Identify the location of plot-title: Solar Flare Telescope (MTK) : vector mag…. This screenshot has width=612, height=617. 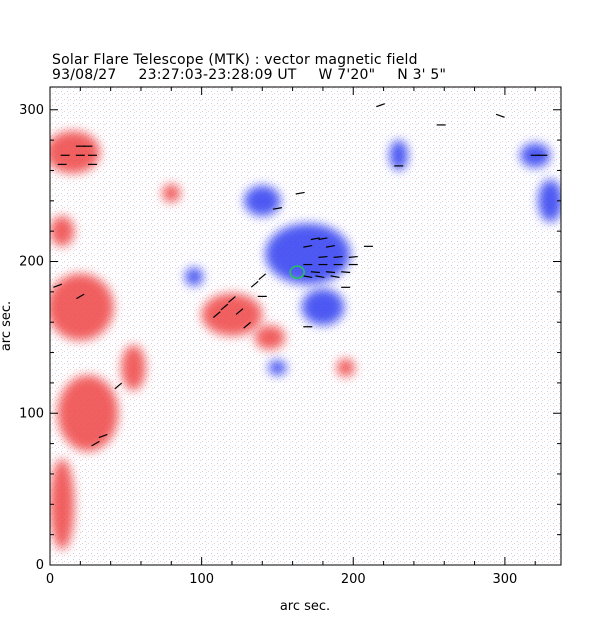
(235, 60).